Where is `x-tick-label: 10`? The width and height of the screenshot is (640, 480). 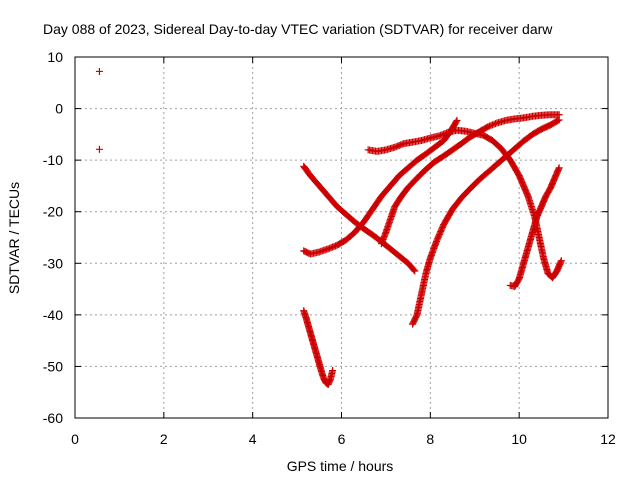 x-tick-label: 10 is located at coordinates (519, 439).